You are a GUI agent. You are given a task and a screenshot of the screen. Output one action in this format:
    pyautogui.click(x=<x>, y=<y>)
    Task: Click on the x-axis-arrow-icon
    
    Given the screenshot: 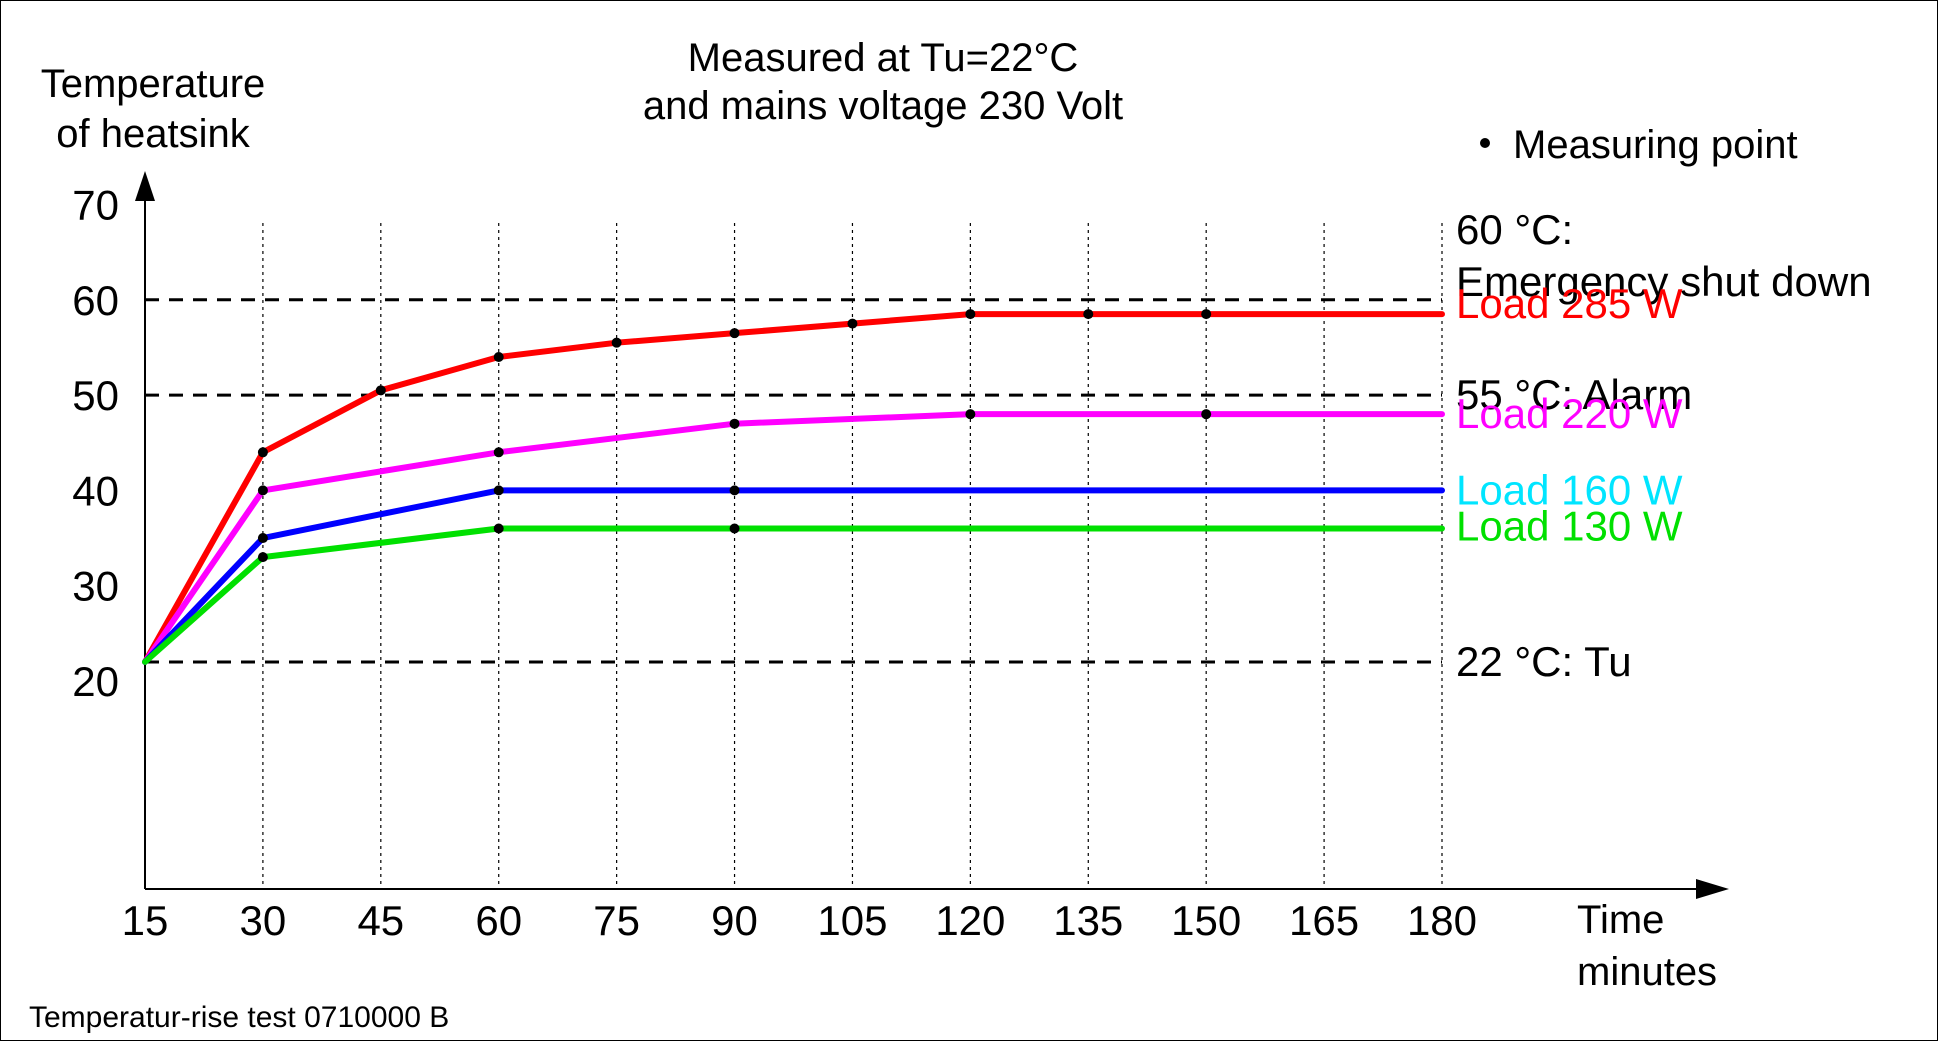 What is the action you would take?
    pyautogui.click(x=1712, y=889)
    